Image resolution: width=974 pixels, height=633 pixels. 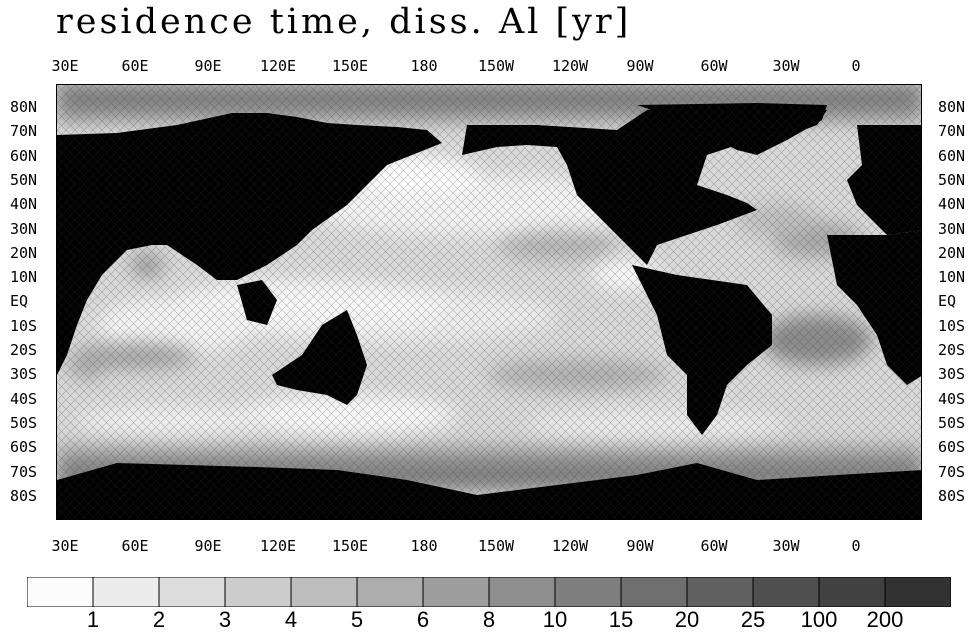 What do you see at coordinates (952, 228) in the screenshot?
I see `right-lat-tick-label-5: 30N` at bounding box center [952, 228].